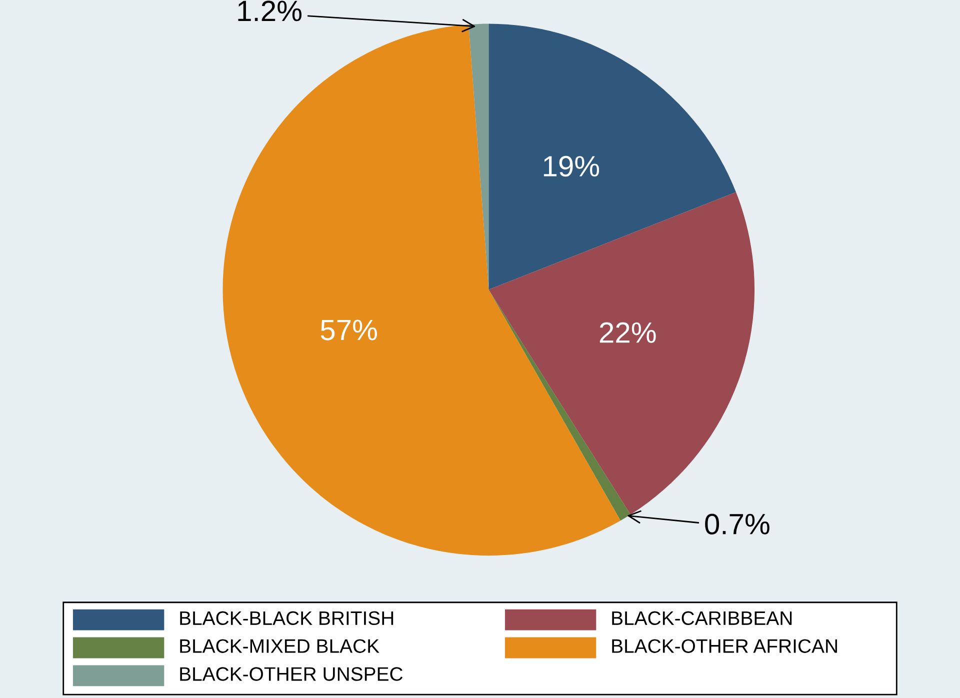 Image resolution: width=960 pixels, height=698 pixels. What do you see at coordinates (572, 166) in the screenshot?
I see `data-label: 19%` at bounding box center [572, 166].